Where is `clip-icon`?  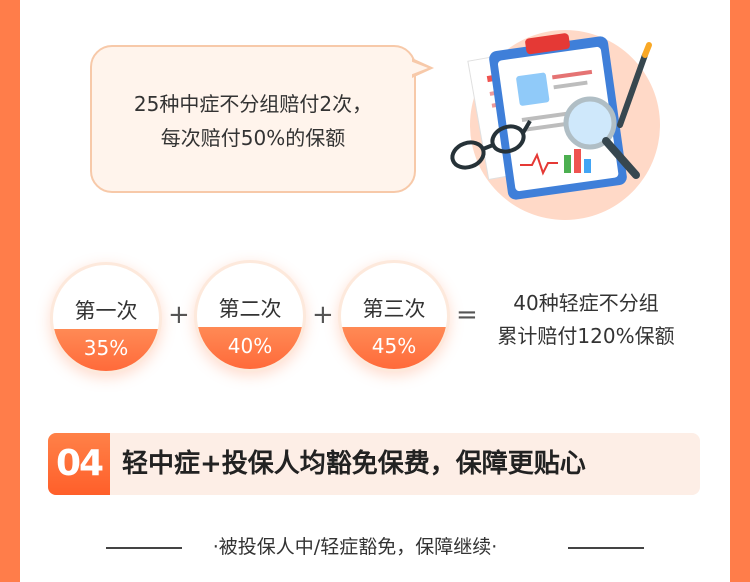 clip-icon is located at coordinates (547, 44).